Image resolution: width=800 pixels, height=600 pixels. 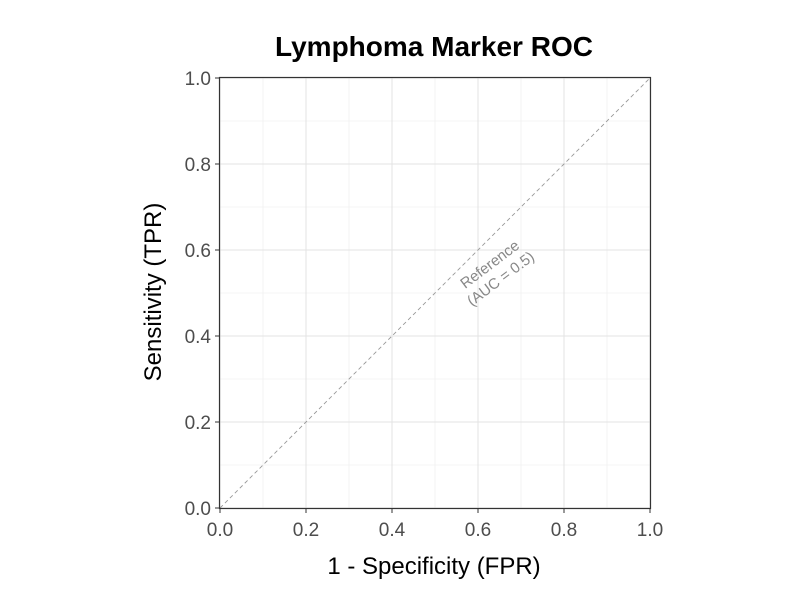 What do you see at coordinates (434, 46) in the screenshot?
I see `chart-title: Lymphoma Marker ROC` at bounding box center [434, 46].